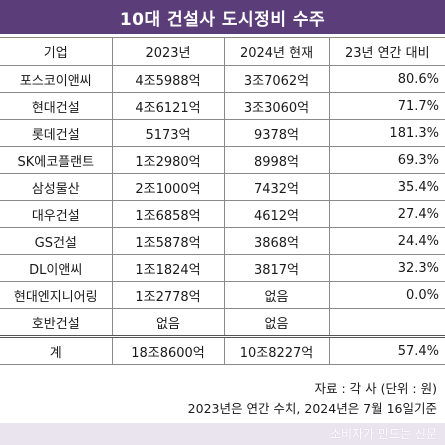 The image size is (445, 445). Describe the element at coordinates (312, 408) in the screenshot. I see `basis-note: 2023년은 연간 수치, 2024년은 7월 16일기준` at that location.